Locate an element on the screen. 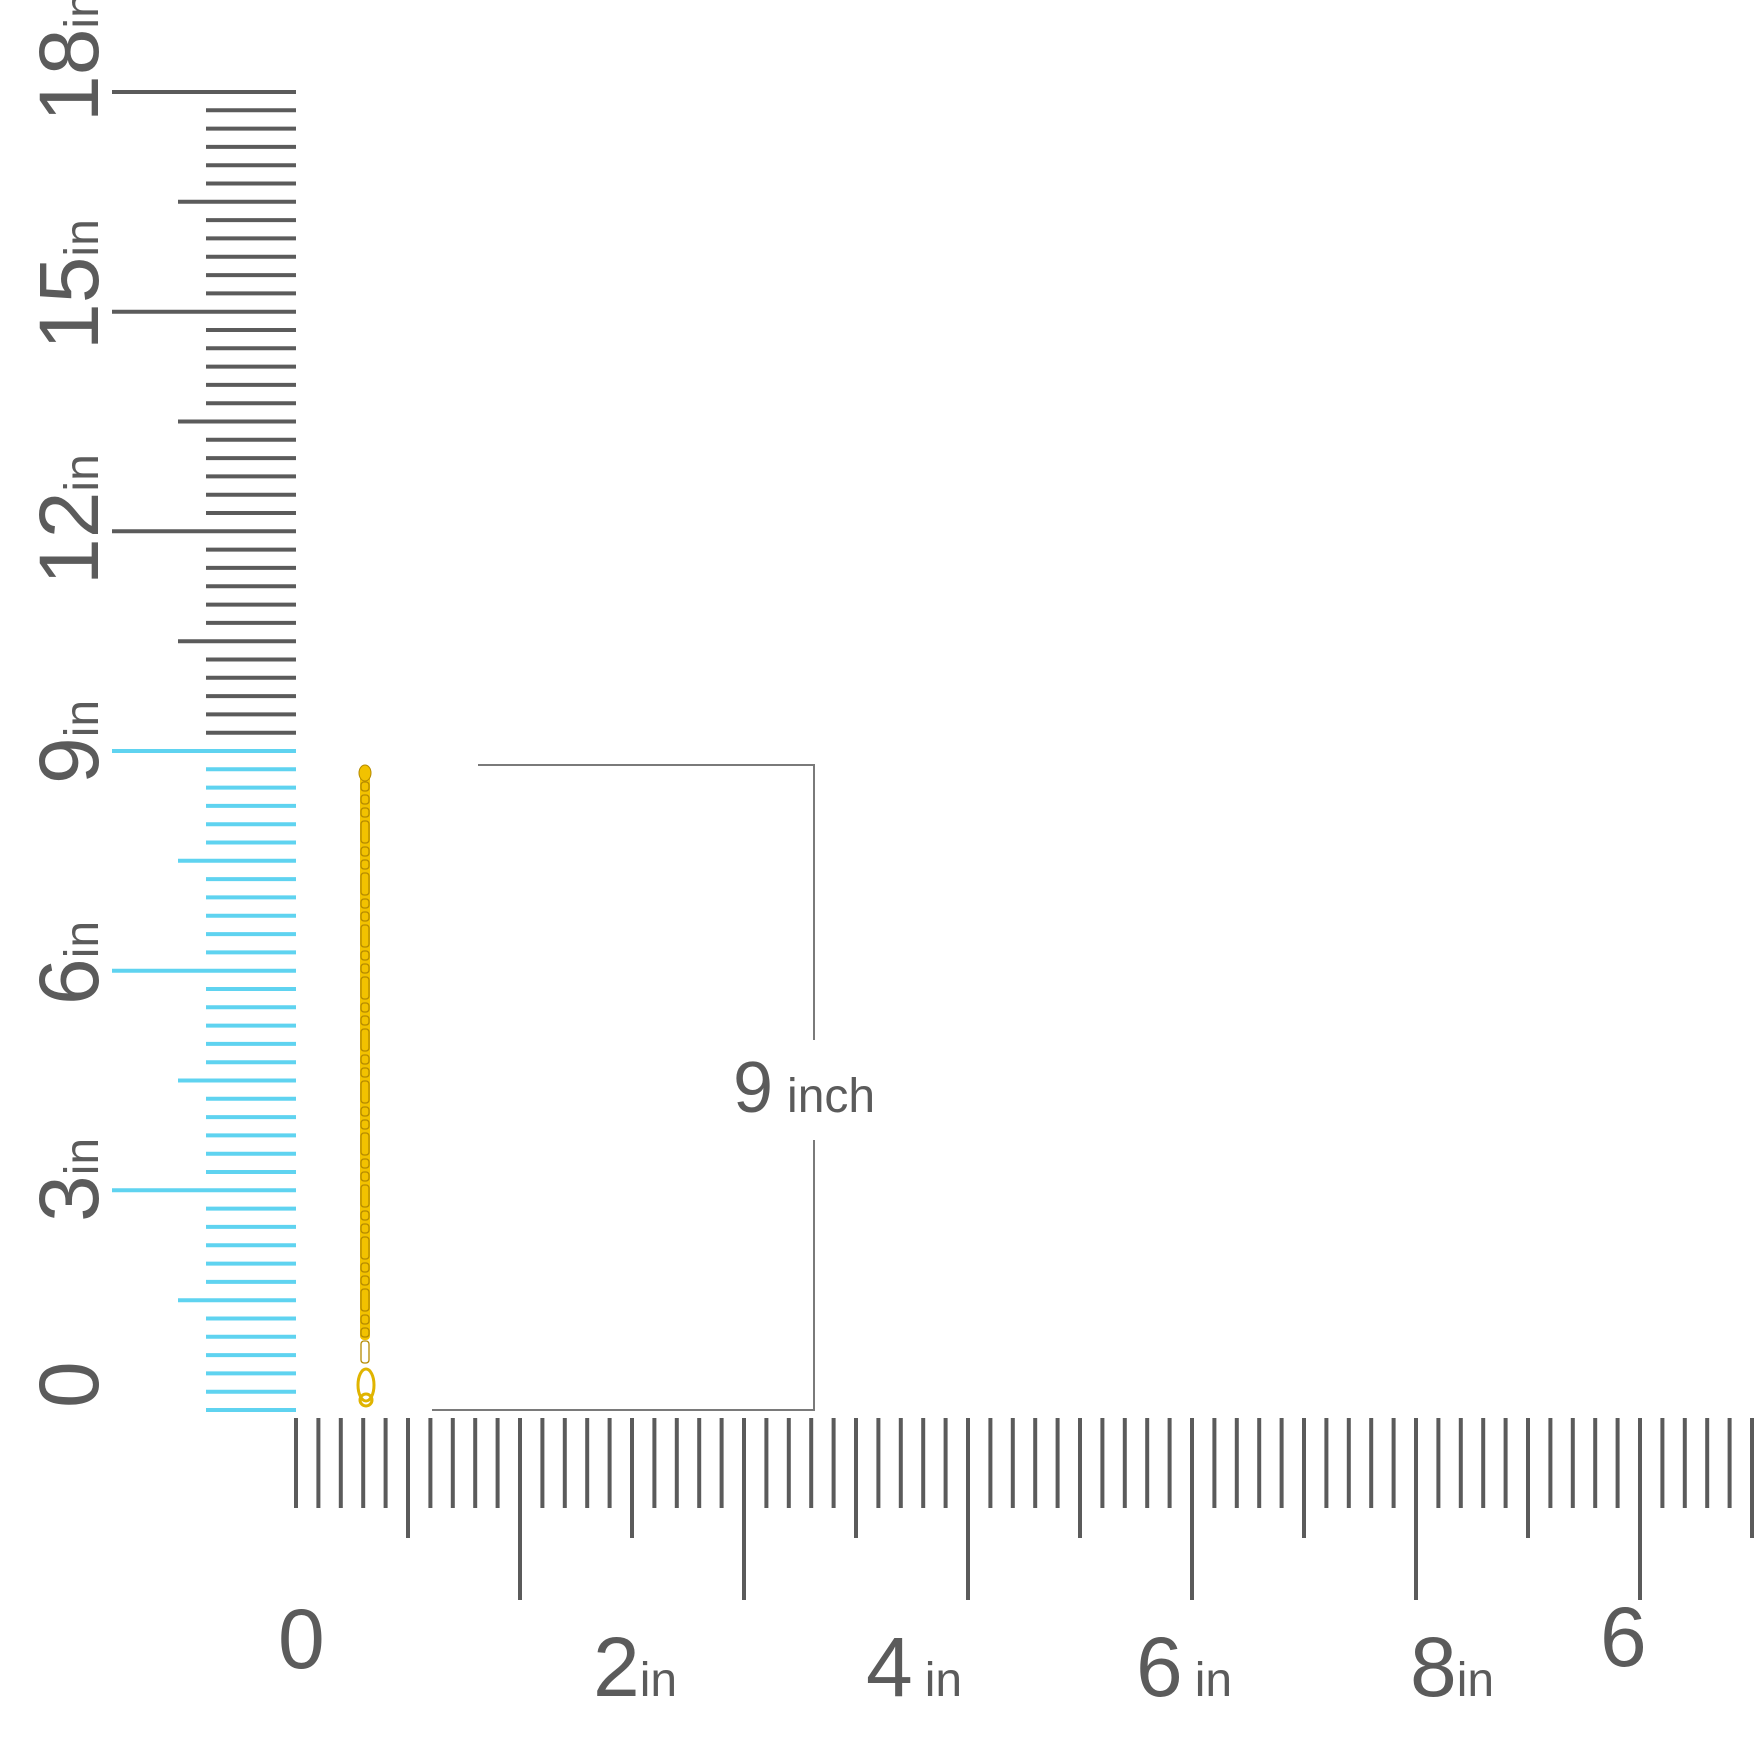 The width and height of the screenshot is (1760, 1760). v-label-15in: 15in is located at coordinates (69, 284).